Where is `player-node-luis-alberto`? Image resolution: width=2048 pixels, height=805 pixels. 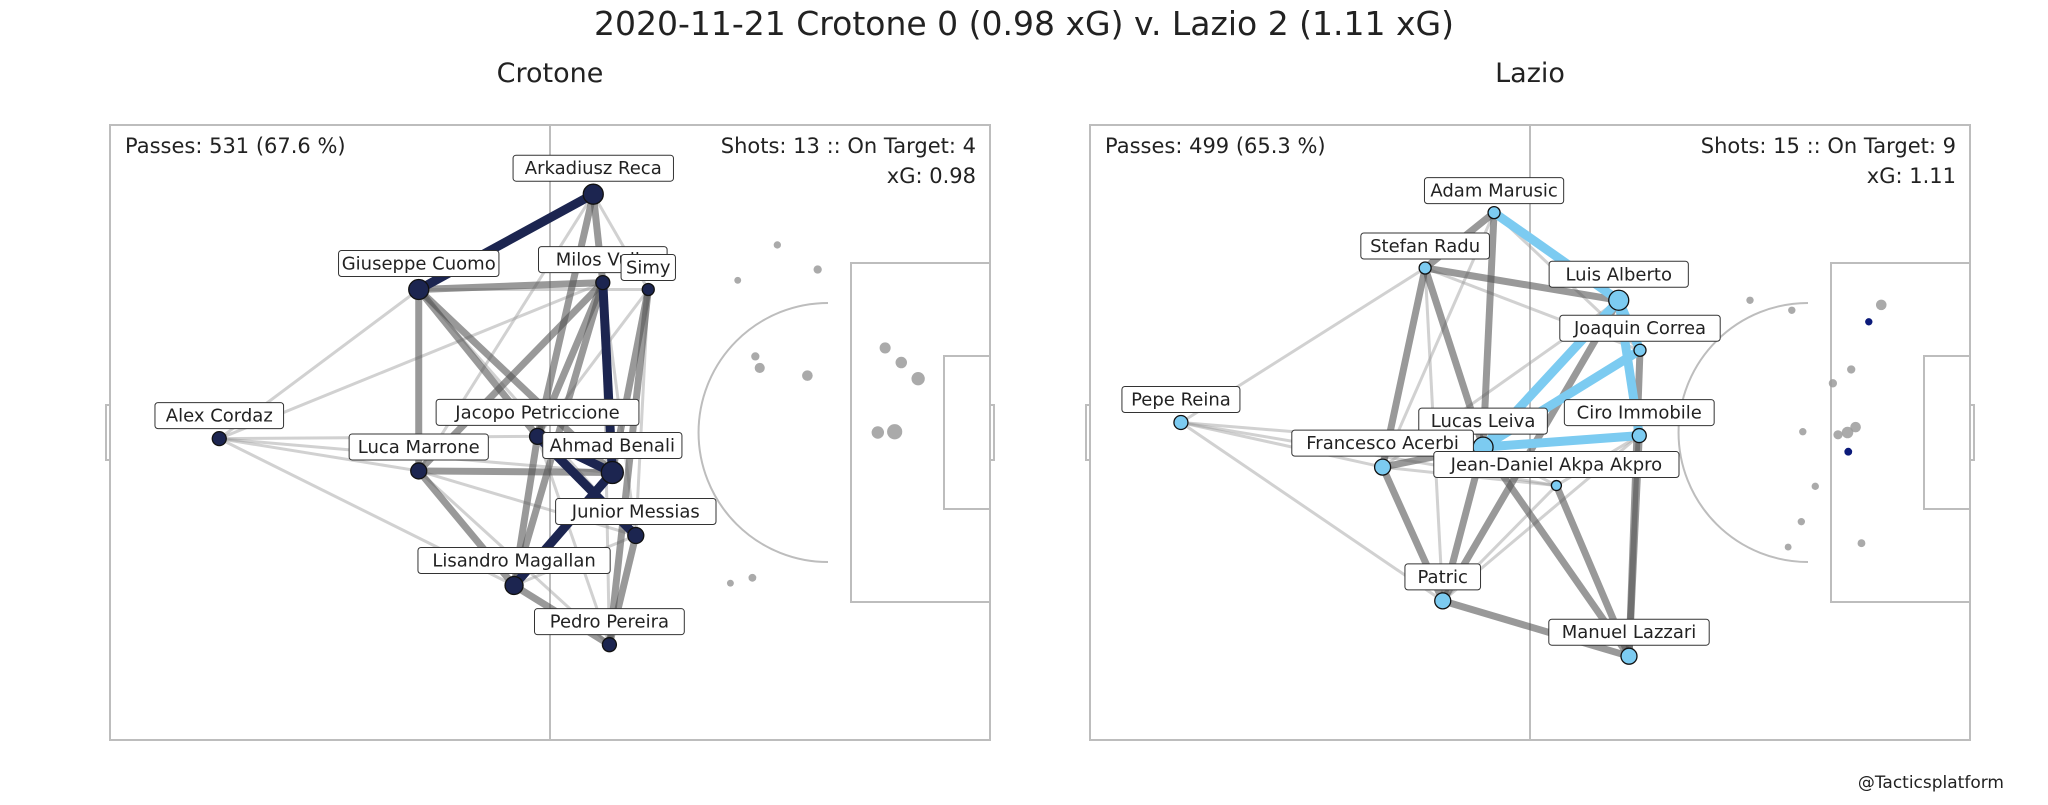
player-node-luis-alberto is located at coordinates (1619, 300).